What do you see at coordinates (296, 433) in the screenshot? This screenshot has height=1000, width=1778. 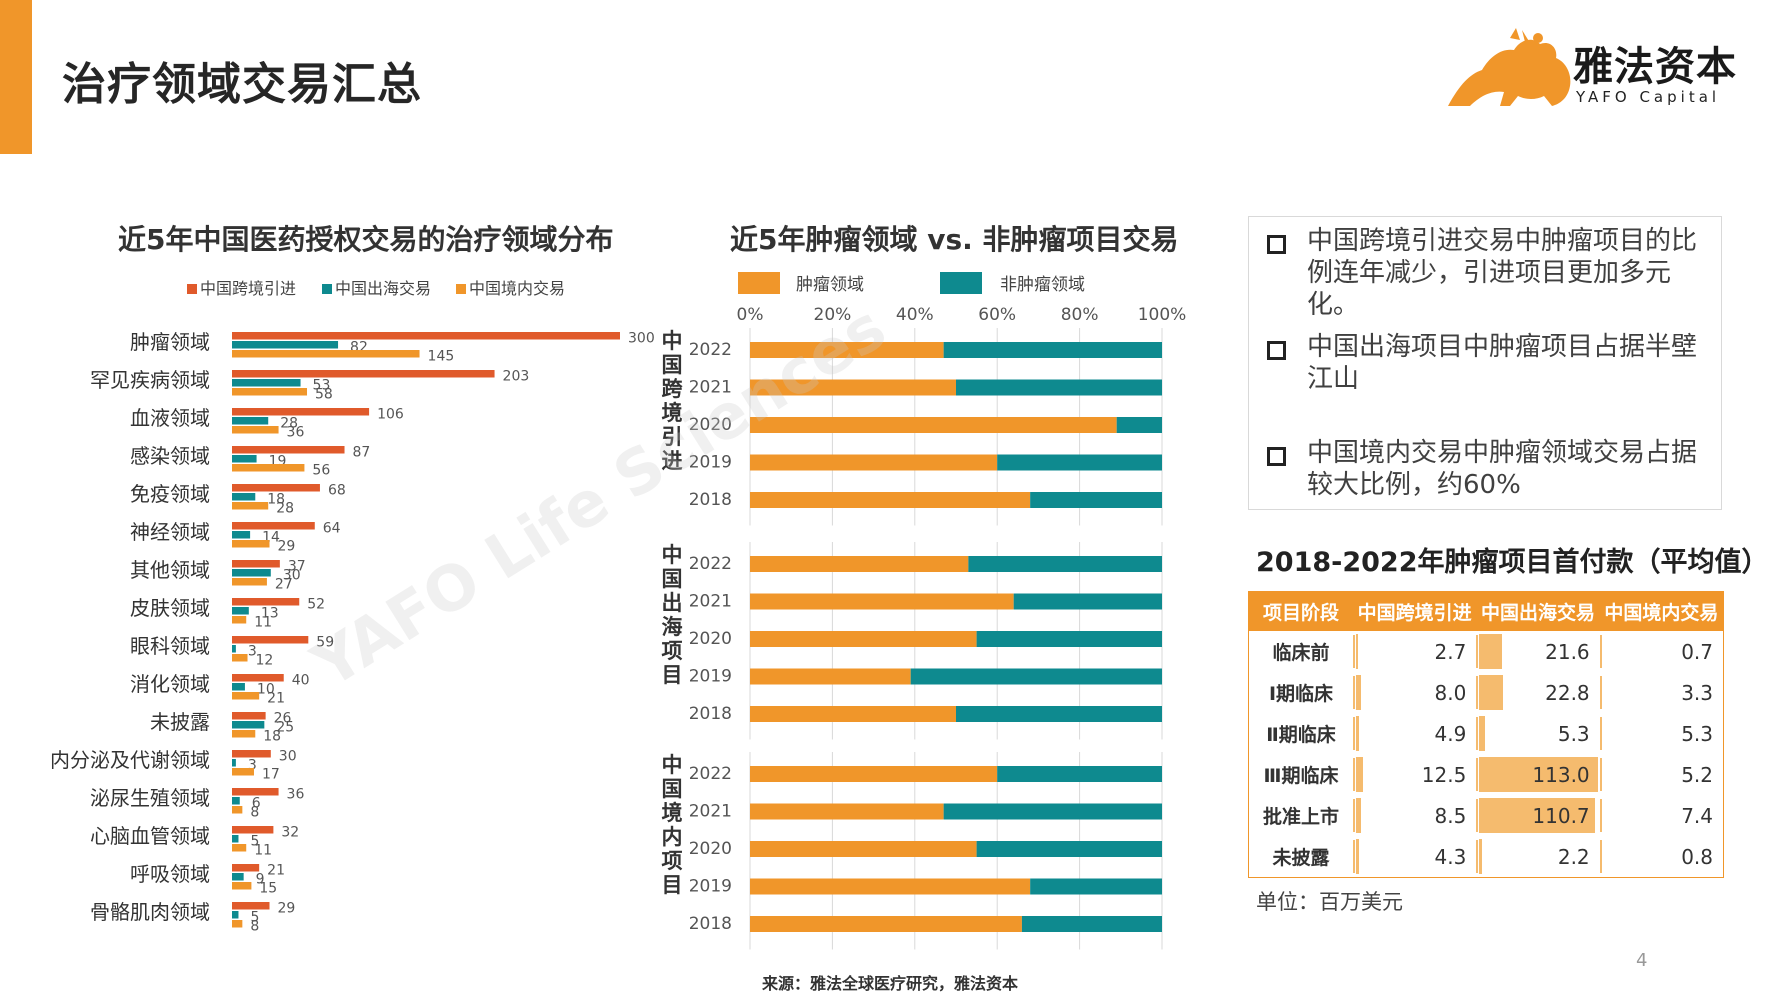 I see `data-label: 36` at bounding box center [296, 433].